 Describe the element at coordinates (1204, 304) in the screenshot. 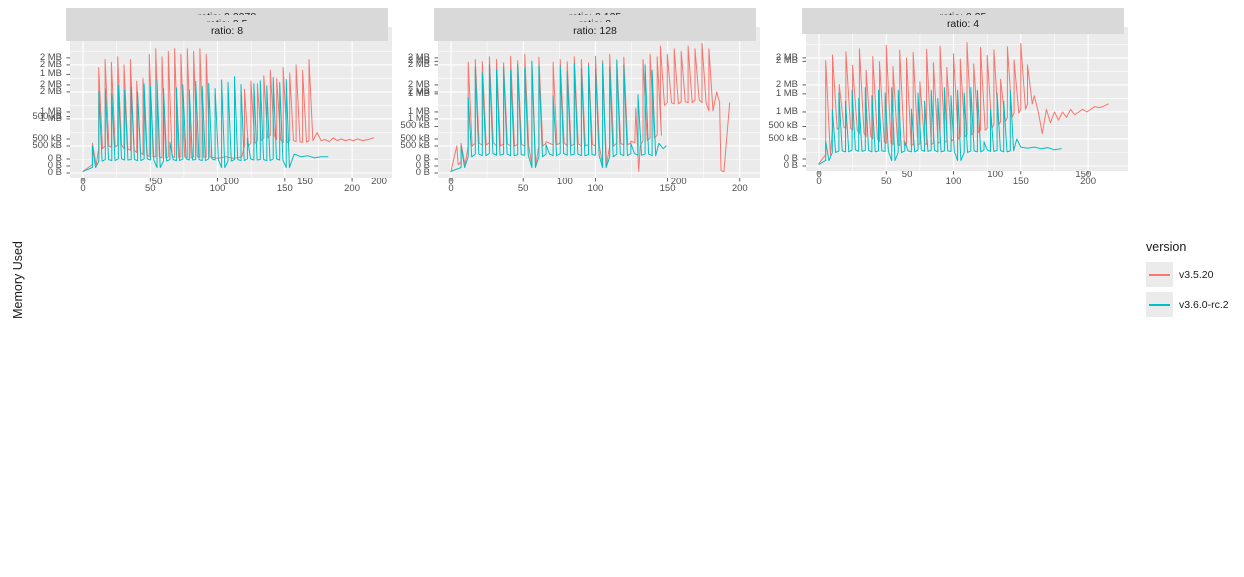

I see `legend-entry-label: v3.6.0-rc.2` at that location.